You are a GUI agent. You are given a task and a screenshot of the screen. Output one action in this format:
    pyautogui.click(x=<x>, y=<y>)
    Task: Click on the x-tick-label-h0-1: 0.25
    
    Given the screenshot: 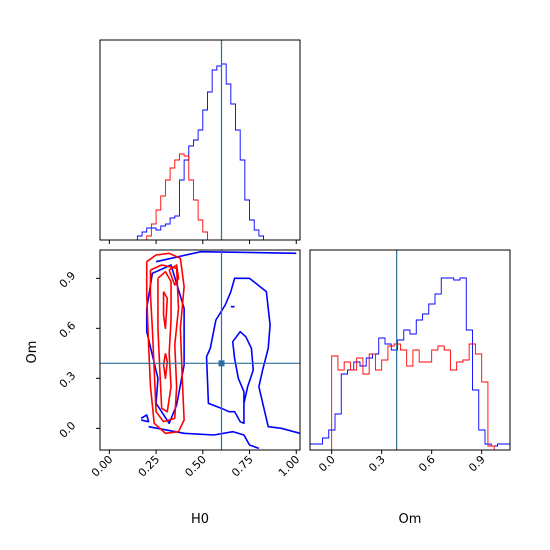 What is the action you would take?
    pyautogui.click(x=149, y=466)
    